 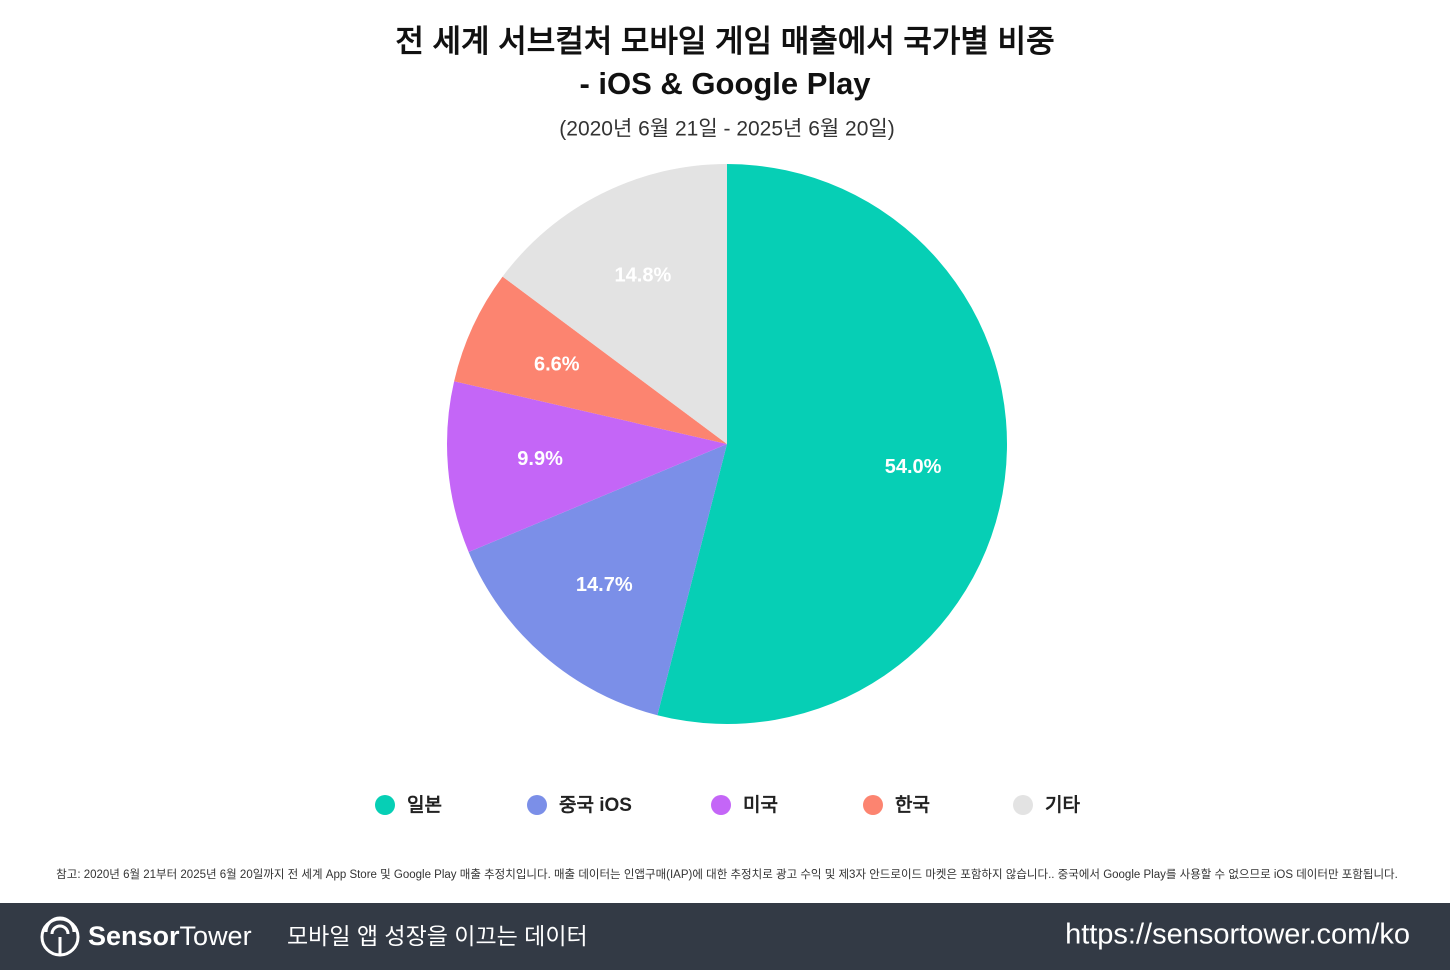 What do you see at coordinates (216, 936) in the screenshot?
I see `brand-light: Tower` at bounding box center [216, 936].